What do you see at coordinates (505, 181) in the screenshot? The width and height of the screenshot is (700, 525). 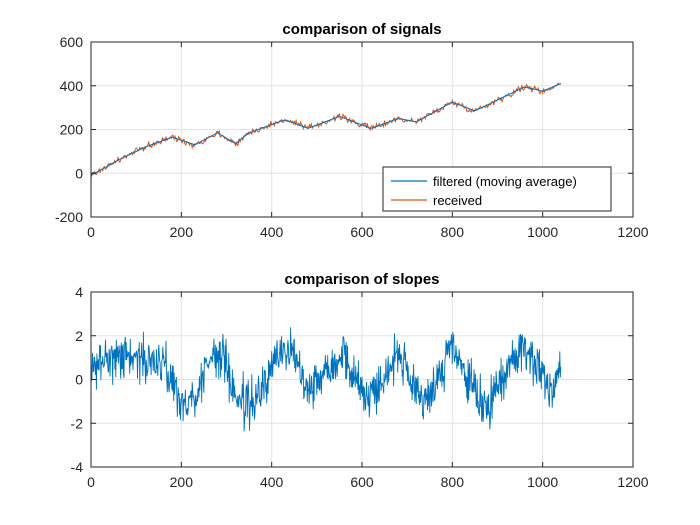 I see `legend-label: filtered (moving average)` at bounding box center [505, 181].